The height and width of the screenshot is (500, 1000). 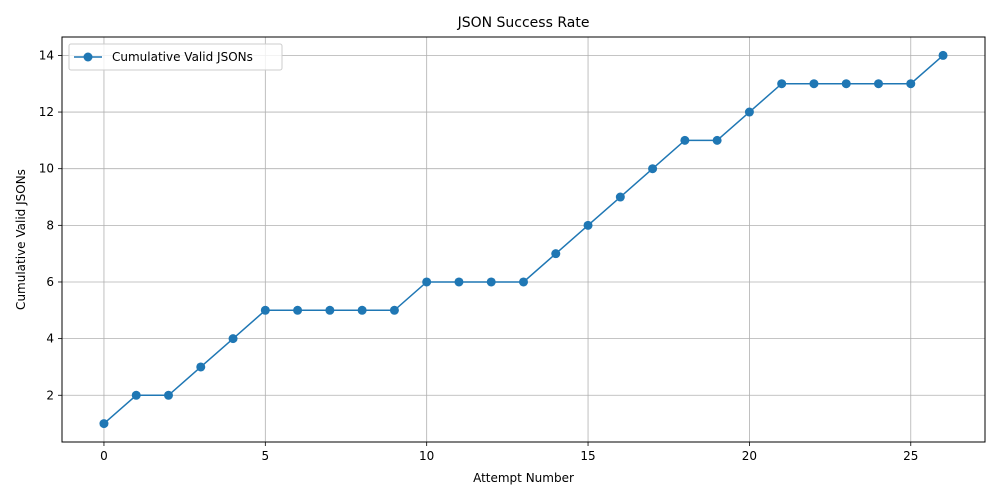 I want to click on legend-box, so click(x=175, y=57).